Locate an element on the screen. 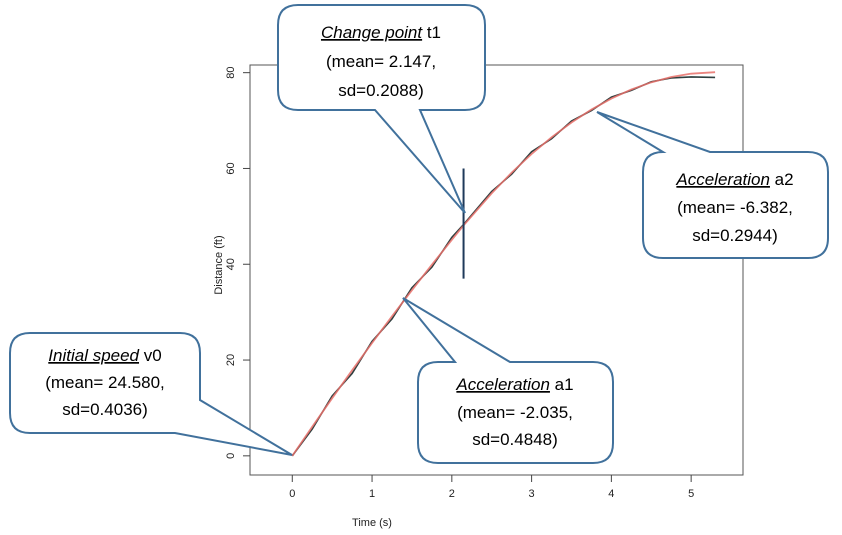  x-tick-label: 4 is located at coordinates (611, 494).